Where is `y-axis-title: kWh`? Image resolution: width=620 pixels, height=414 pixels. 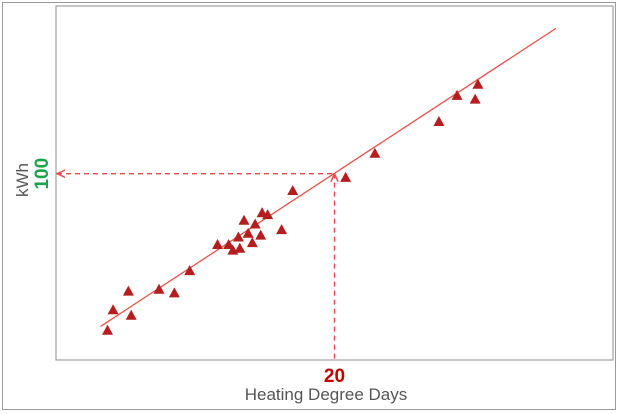 y-axis-title: kWh is located at coordinates (22, 180).